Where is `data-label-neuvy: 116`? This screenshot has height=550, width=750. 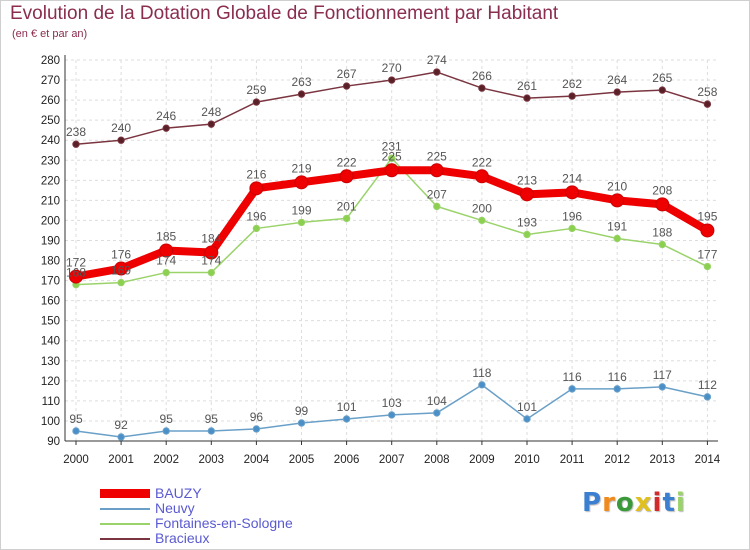
data-label-neuvy: 116 is located at coordinates (572, 377).